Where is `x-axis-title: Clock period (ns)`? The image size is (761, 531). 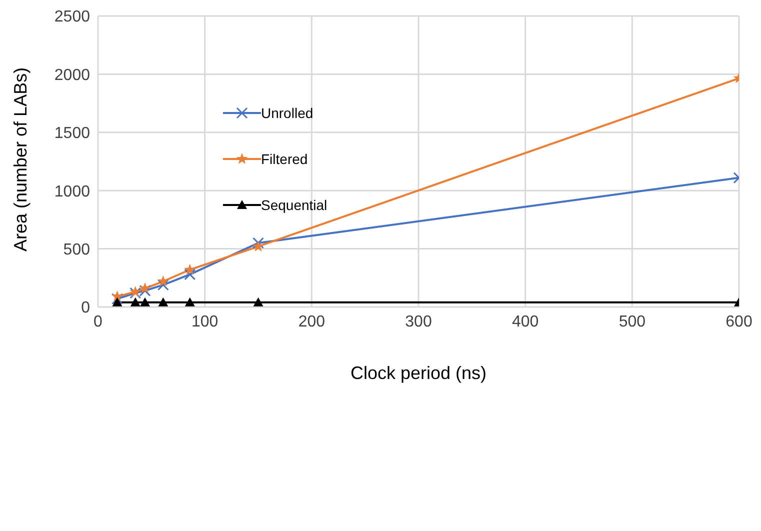 x-axis-title: Clock period (ns) is located at coordinates (418, 373).